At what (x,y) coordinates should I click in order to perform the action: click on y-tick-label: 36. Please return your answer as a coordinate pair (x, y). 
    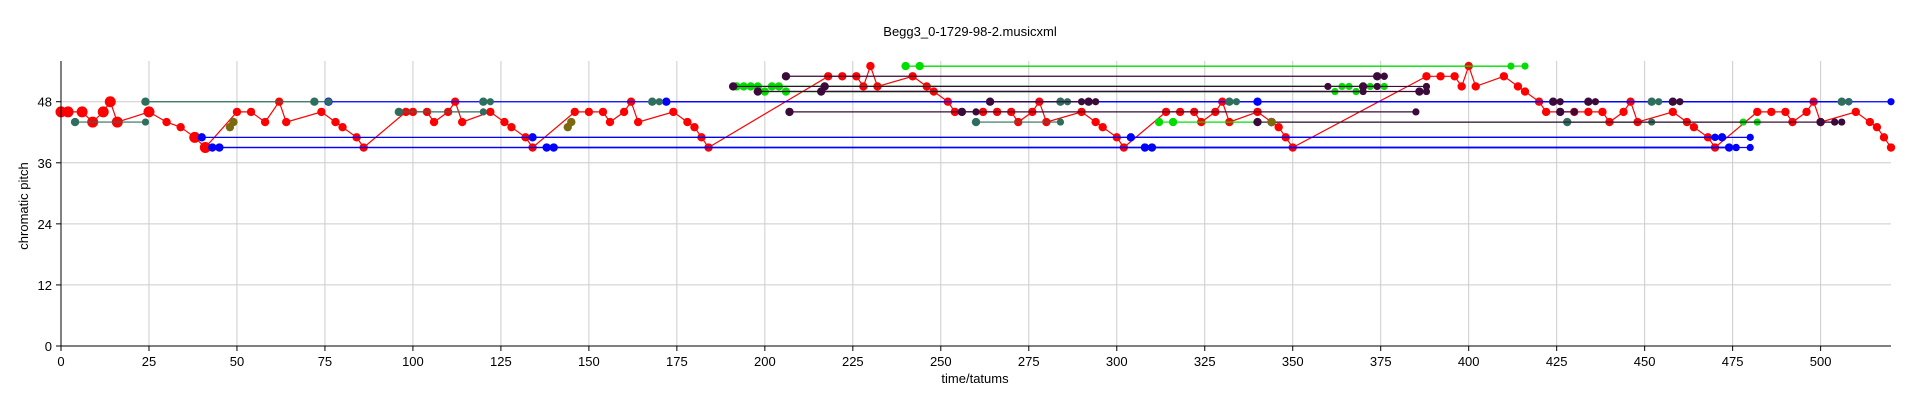
    Looking at the image, I should click on (45, 163).